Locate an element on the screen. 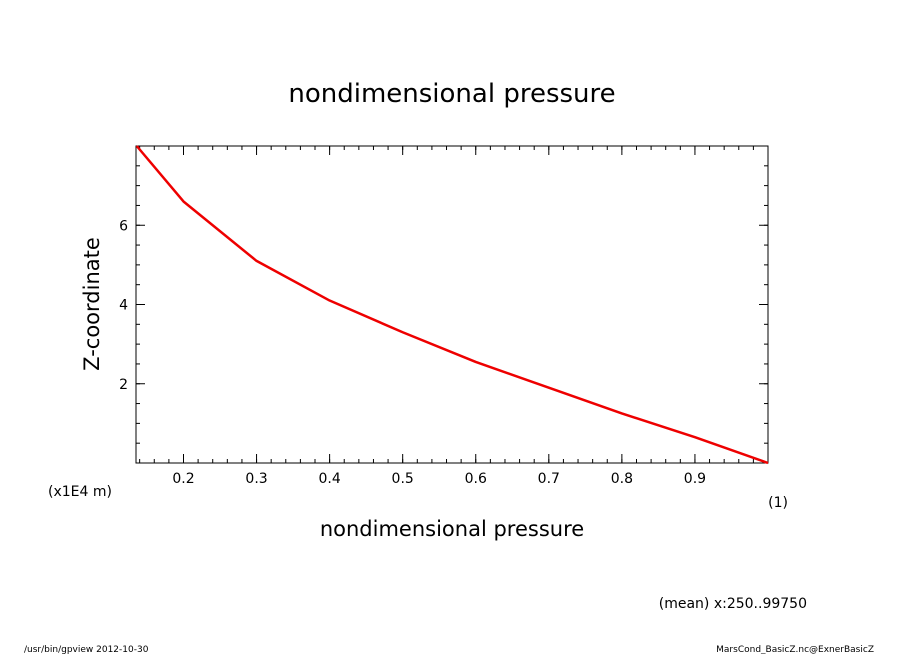  y-tick-label: 6 is located at coordinates (123, 226).